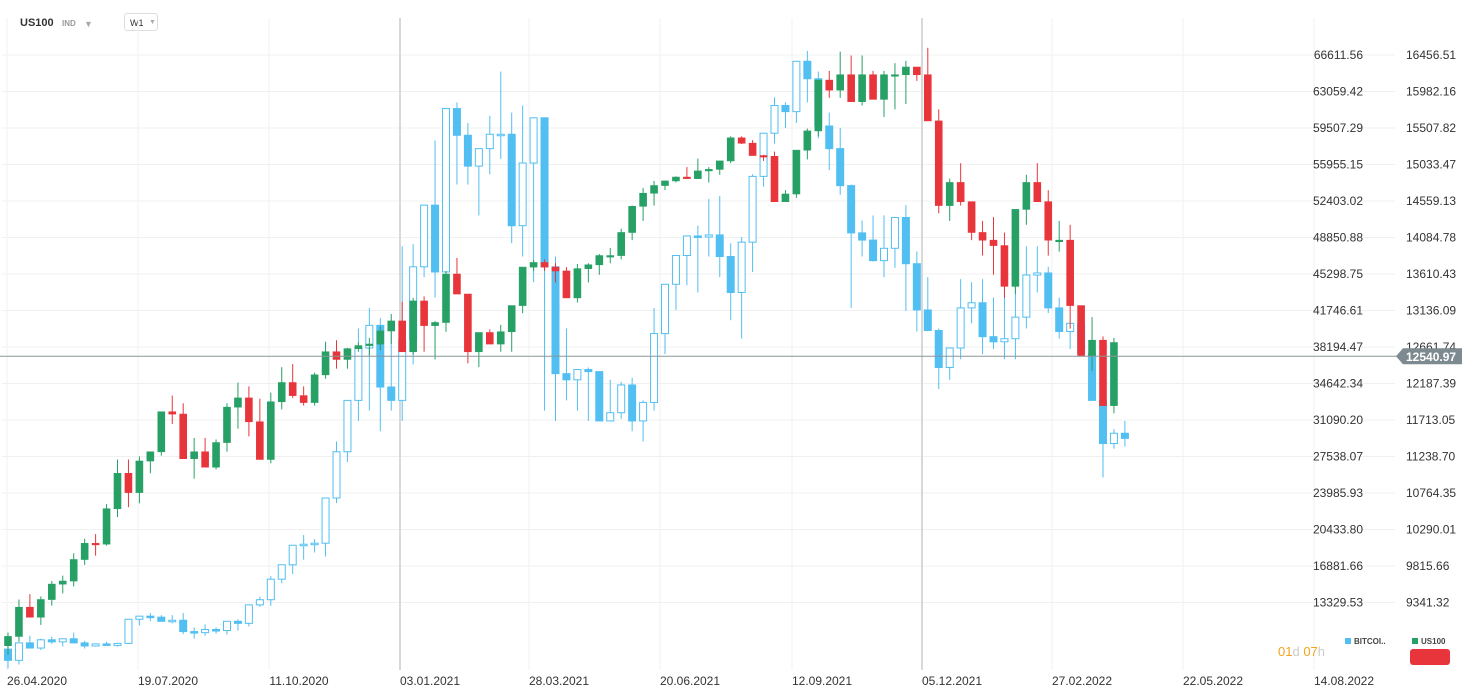 The height and width of the screenshot is (697, 1466). What do you see at coordinates (1338, 92) in the screenshot?
I see `y-tick-label-btc: 63059.42` at bounding box center [1338, 92].